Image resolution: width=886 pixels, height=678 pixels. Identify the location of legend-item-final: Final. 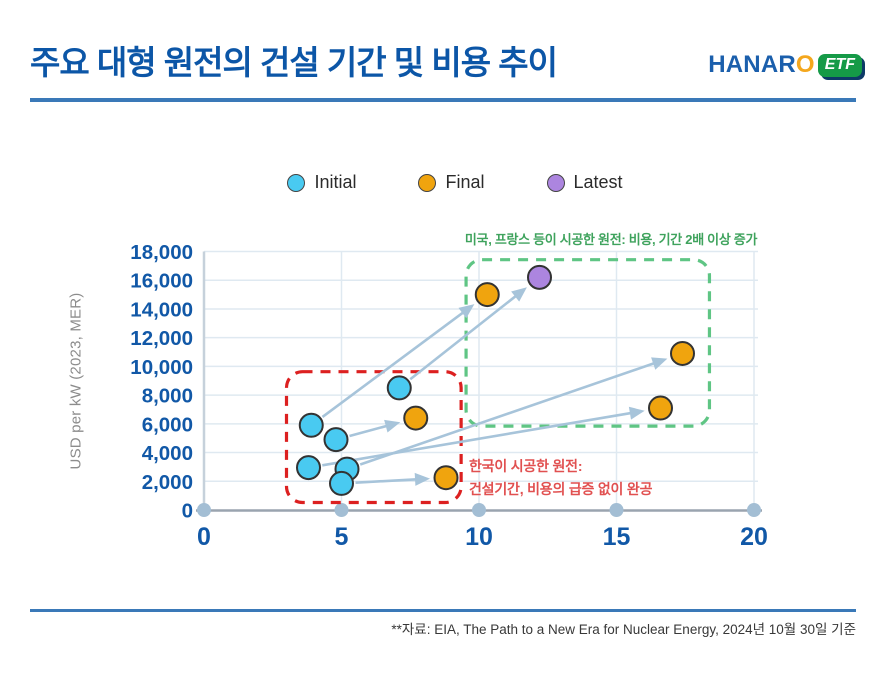
(451, 182).